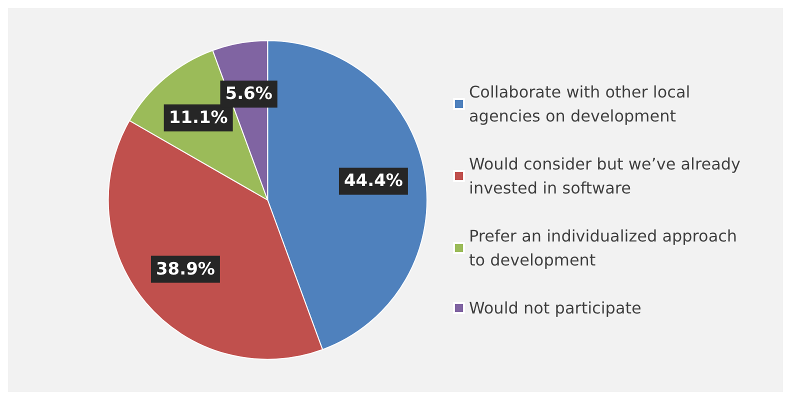 This screenshot has width=791, height=400. What do you see at coordinates (605, 248) in the screenshot?
I see `legend-label: Prefer an individualized approach to development` at bounding box center [605, 248].